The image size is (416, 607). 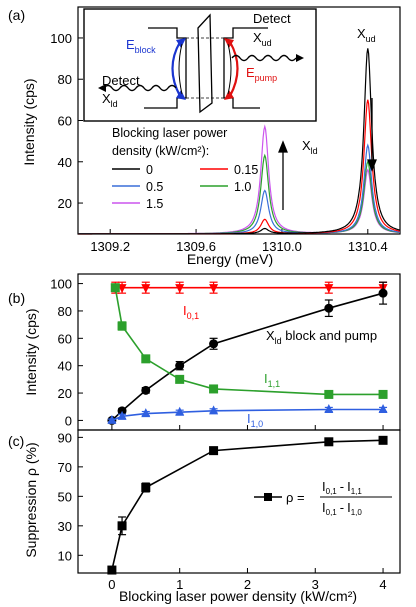 I want to click on x-ticks-a: 1309.2 1309.6 1310.0 1310.4, so click(x=239, y=241).